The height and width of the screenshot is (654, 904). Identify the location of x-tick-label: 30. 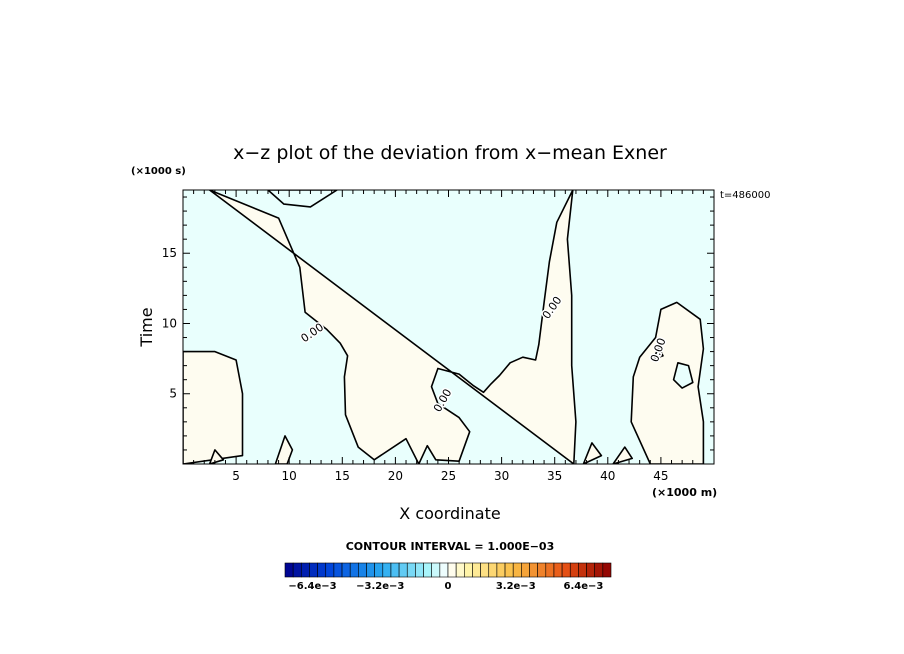
(501, 476).